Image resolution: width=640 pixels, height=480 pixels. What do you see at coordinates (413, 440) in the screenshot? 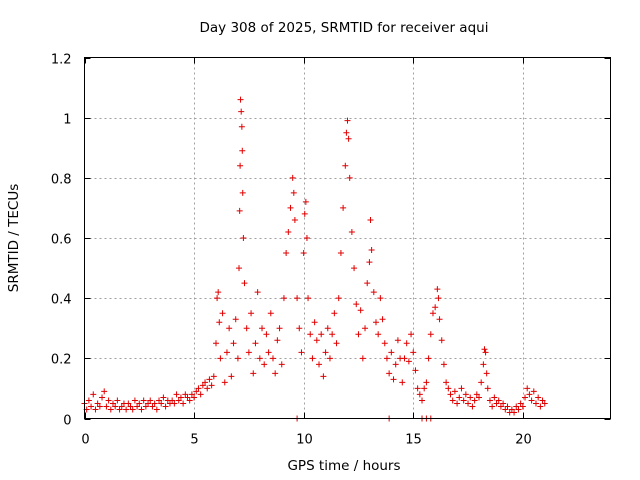
I see `x-tick-label: 15` at bounding box center [413, 440].